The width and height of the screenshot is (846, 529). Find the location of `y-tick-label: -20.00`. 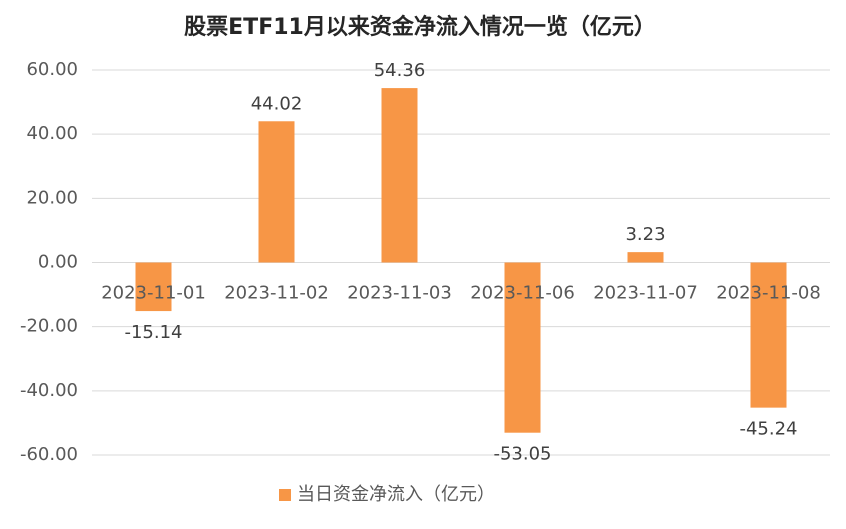

y-tick-label: -20.00 is located at coordinates (49, 326).